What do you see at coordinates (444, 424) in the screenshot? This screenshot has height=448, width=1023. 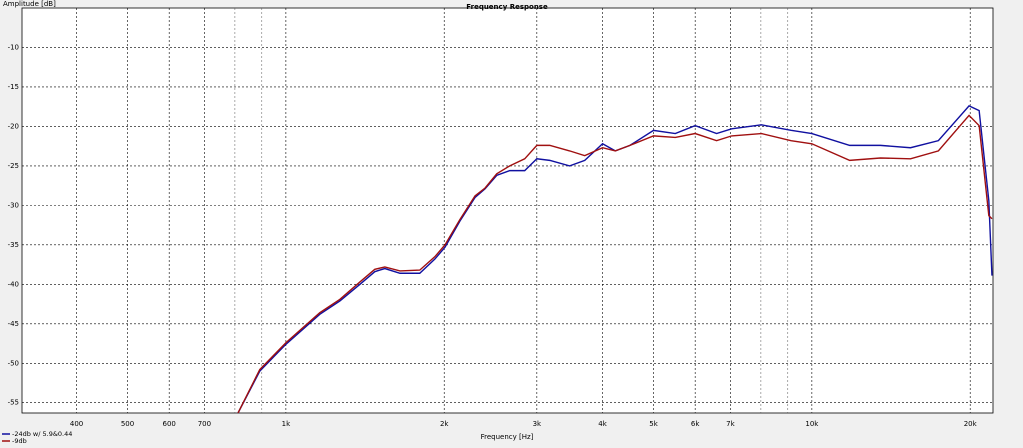 I see `x-tick-label: 2k` at bounding box center [444, 424].